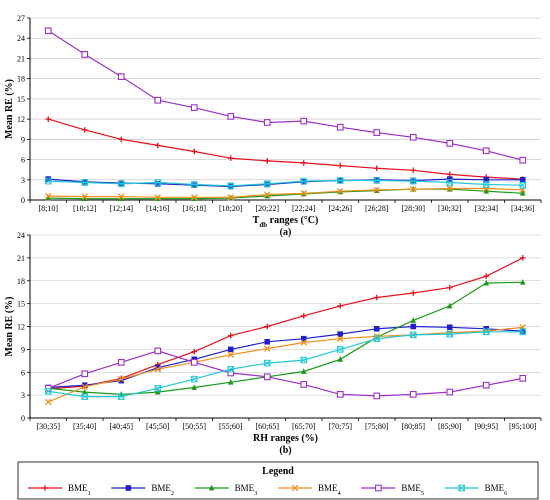 The height and width of the screenshot is (500, 550). I want to click on legend-label-sub: 5, so click(422, 493).